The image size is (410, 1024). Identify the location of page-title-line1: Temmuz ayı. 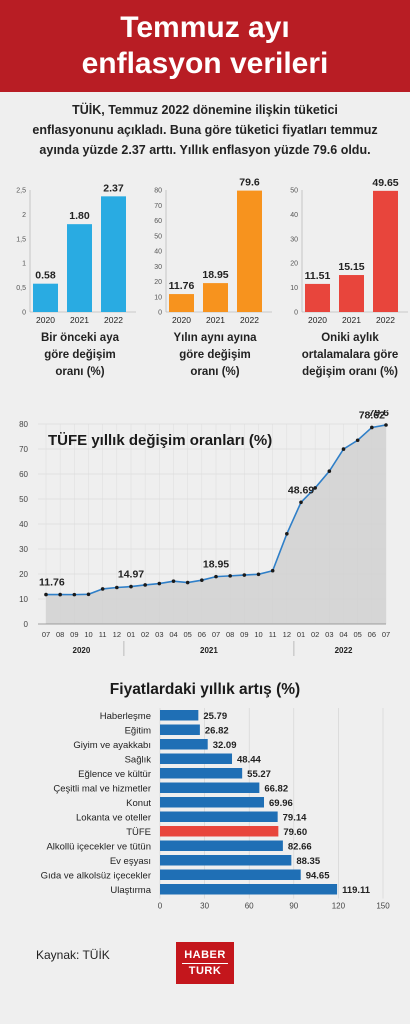
(205, 27).